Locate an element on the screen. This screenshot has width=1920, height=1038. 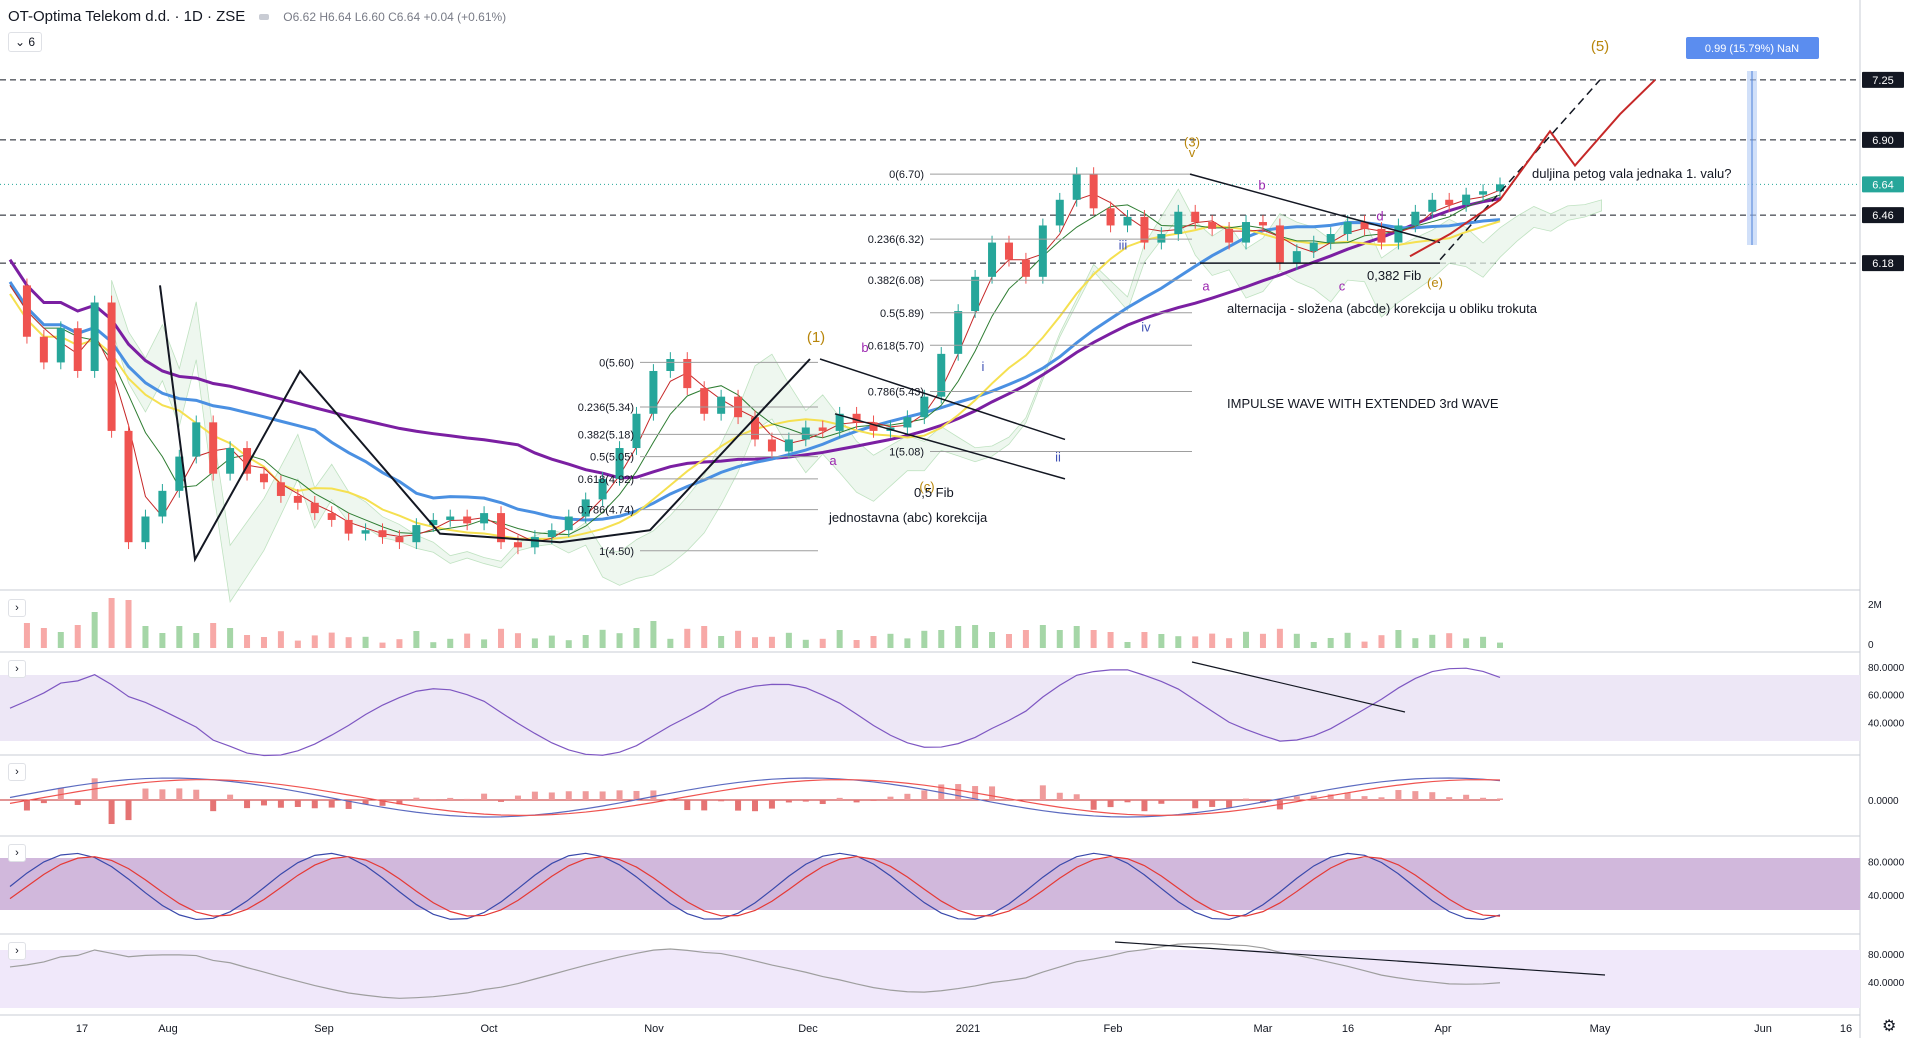
time-axis-label: Jun is located at coordinates (1763, 1029).